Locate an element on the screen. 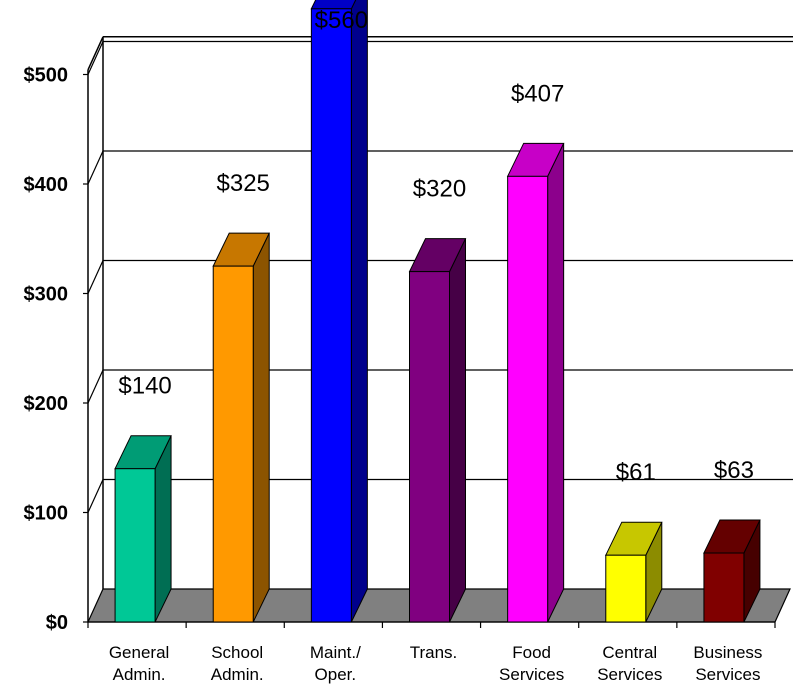  y-tick-label: $200 is located at coordinates (46, 404).